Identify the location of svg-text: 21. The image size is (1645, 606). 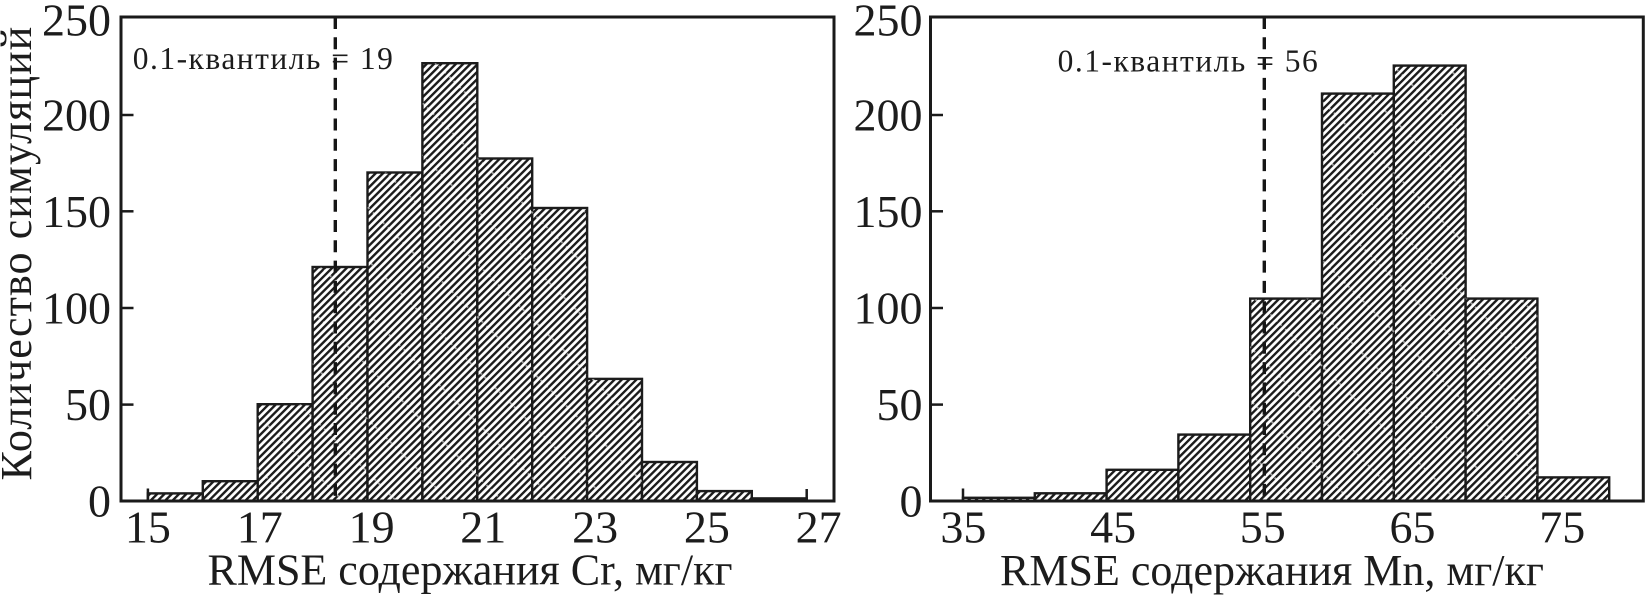
(483, 527).